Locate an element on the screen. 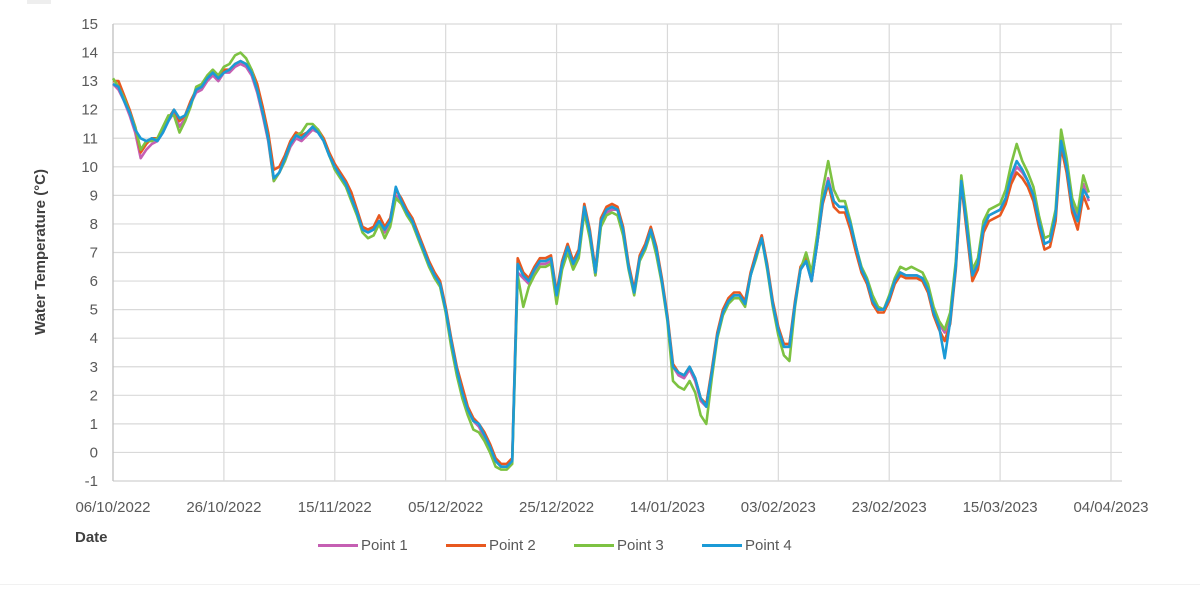 The width and height of the screenshot is (1200, 590). x-tick-label: 15/11/2022 is located at coordinates (335, 507).